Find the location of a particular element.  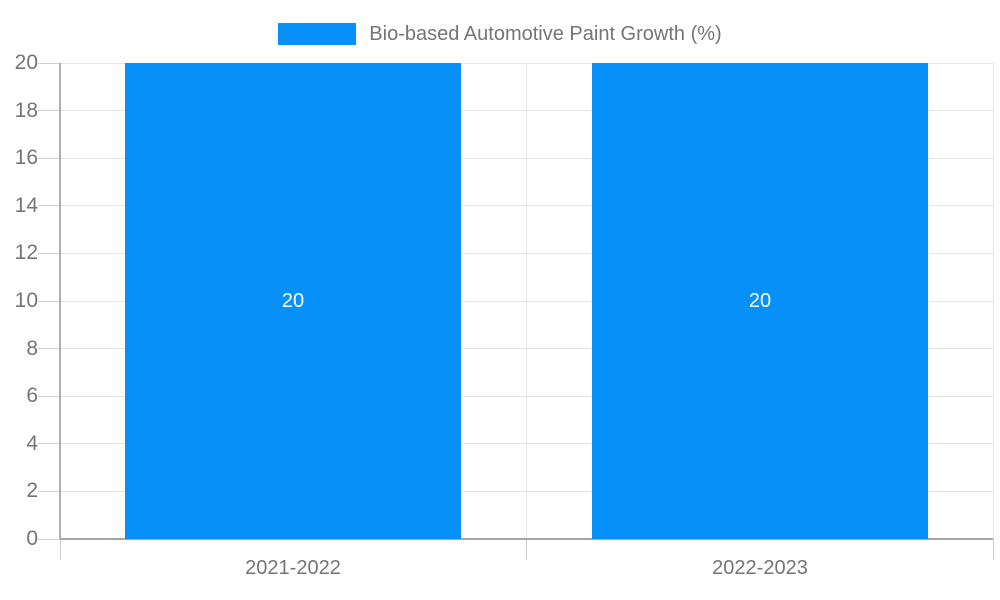

legend-label: Bio-based Automotive Paint Growth (%) is located at coordinates (545, 33).